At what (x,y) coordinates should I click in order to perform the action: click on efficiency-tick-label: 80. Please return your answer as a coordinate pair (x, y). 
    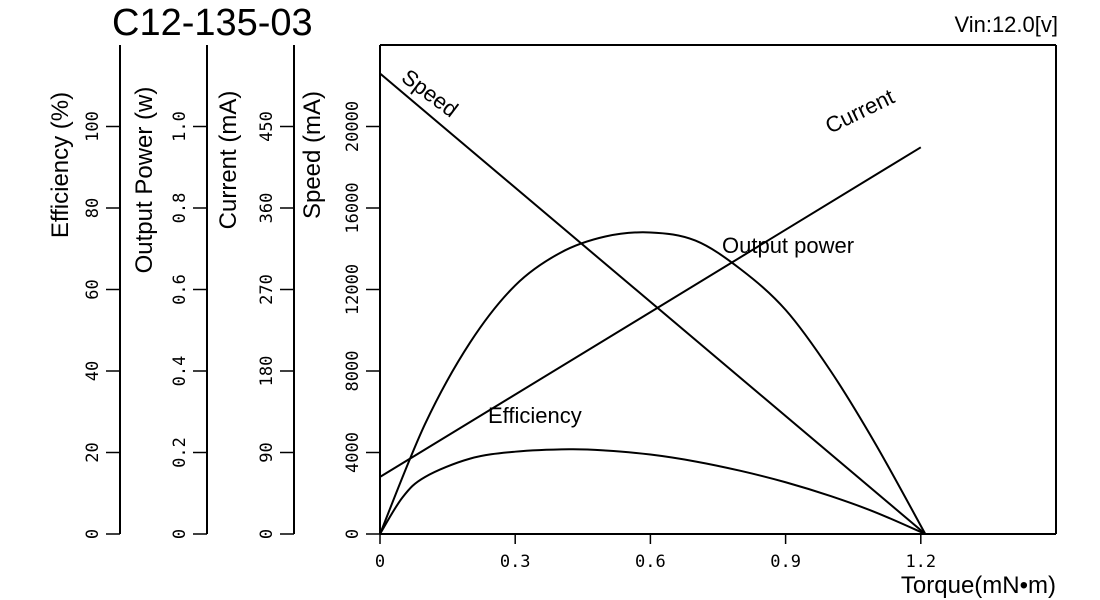
    Looking at the image, I should click on (93, 208).